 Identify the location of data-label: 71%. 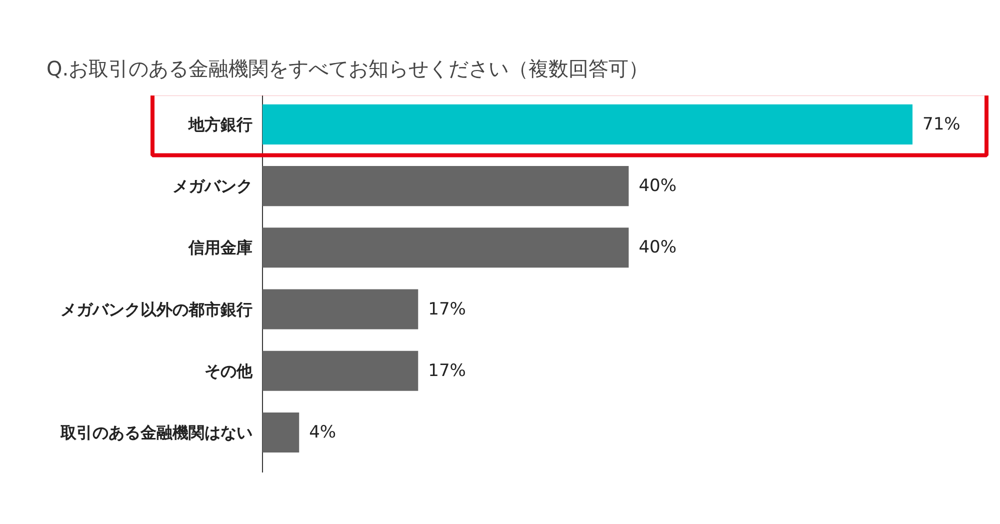
(941, 124).